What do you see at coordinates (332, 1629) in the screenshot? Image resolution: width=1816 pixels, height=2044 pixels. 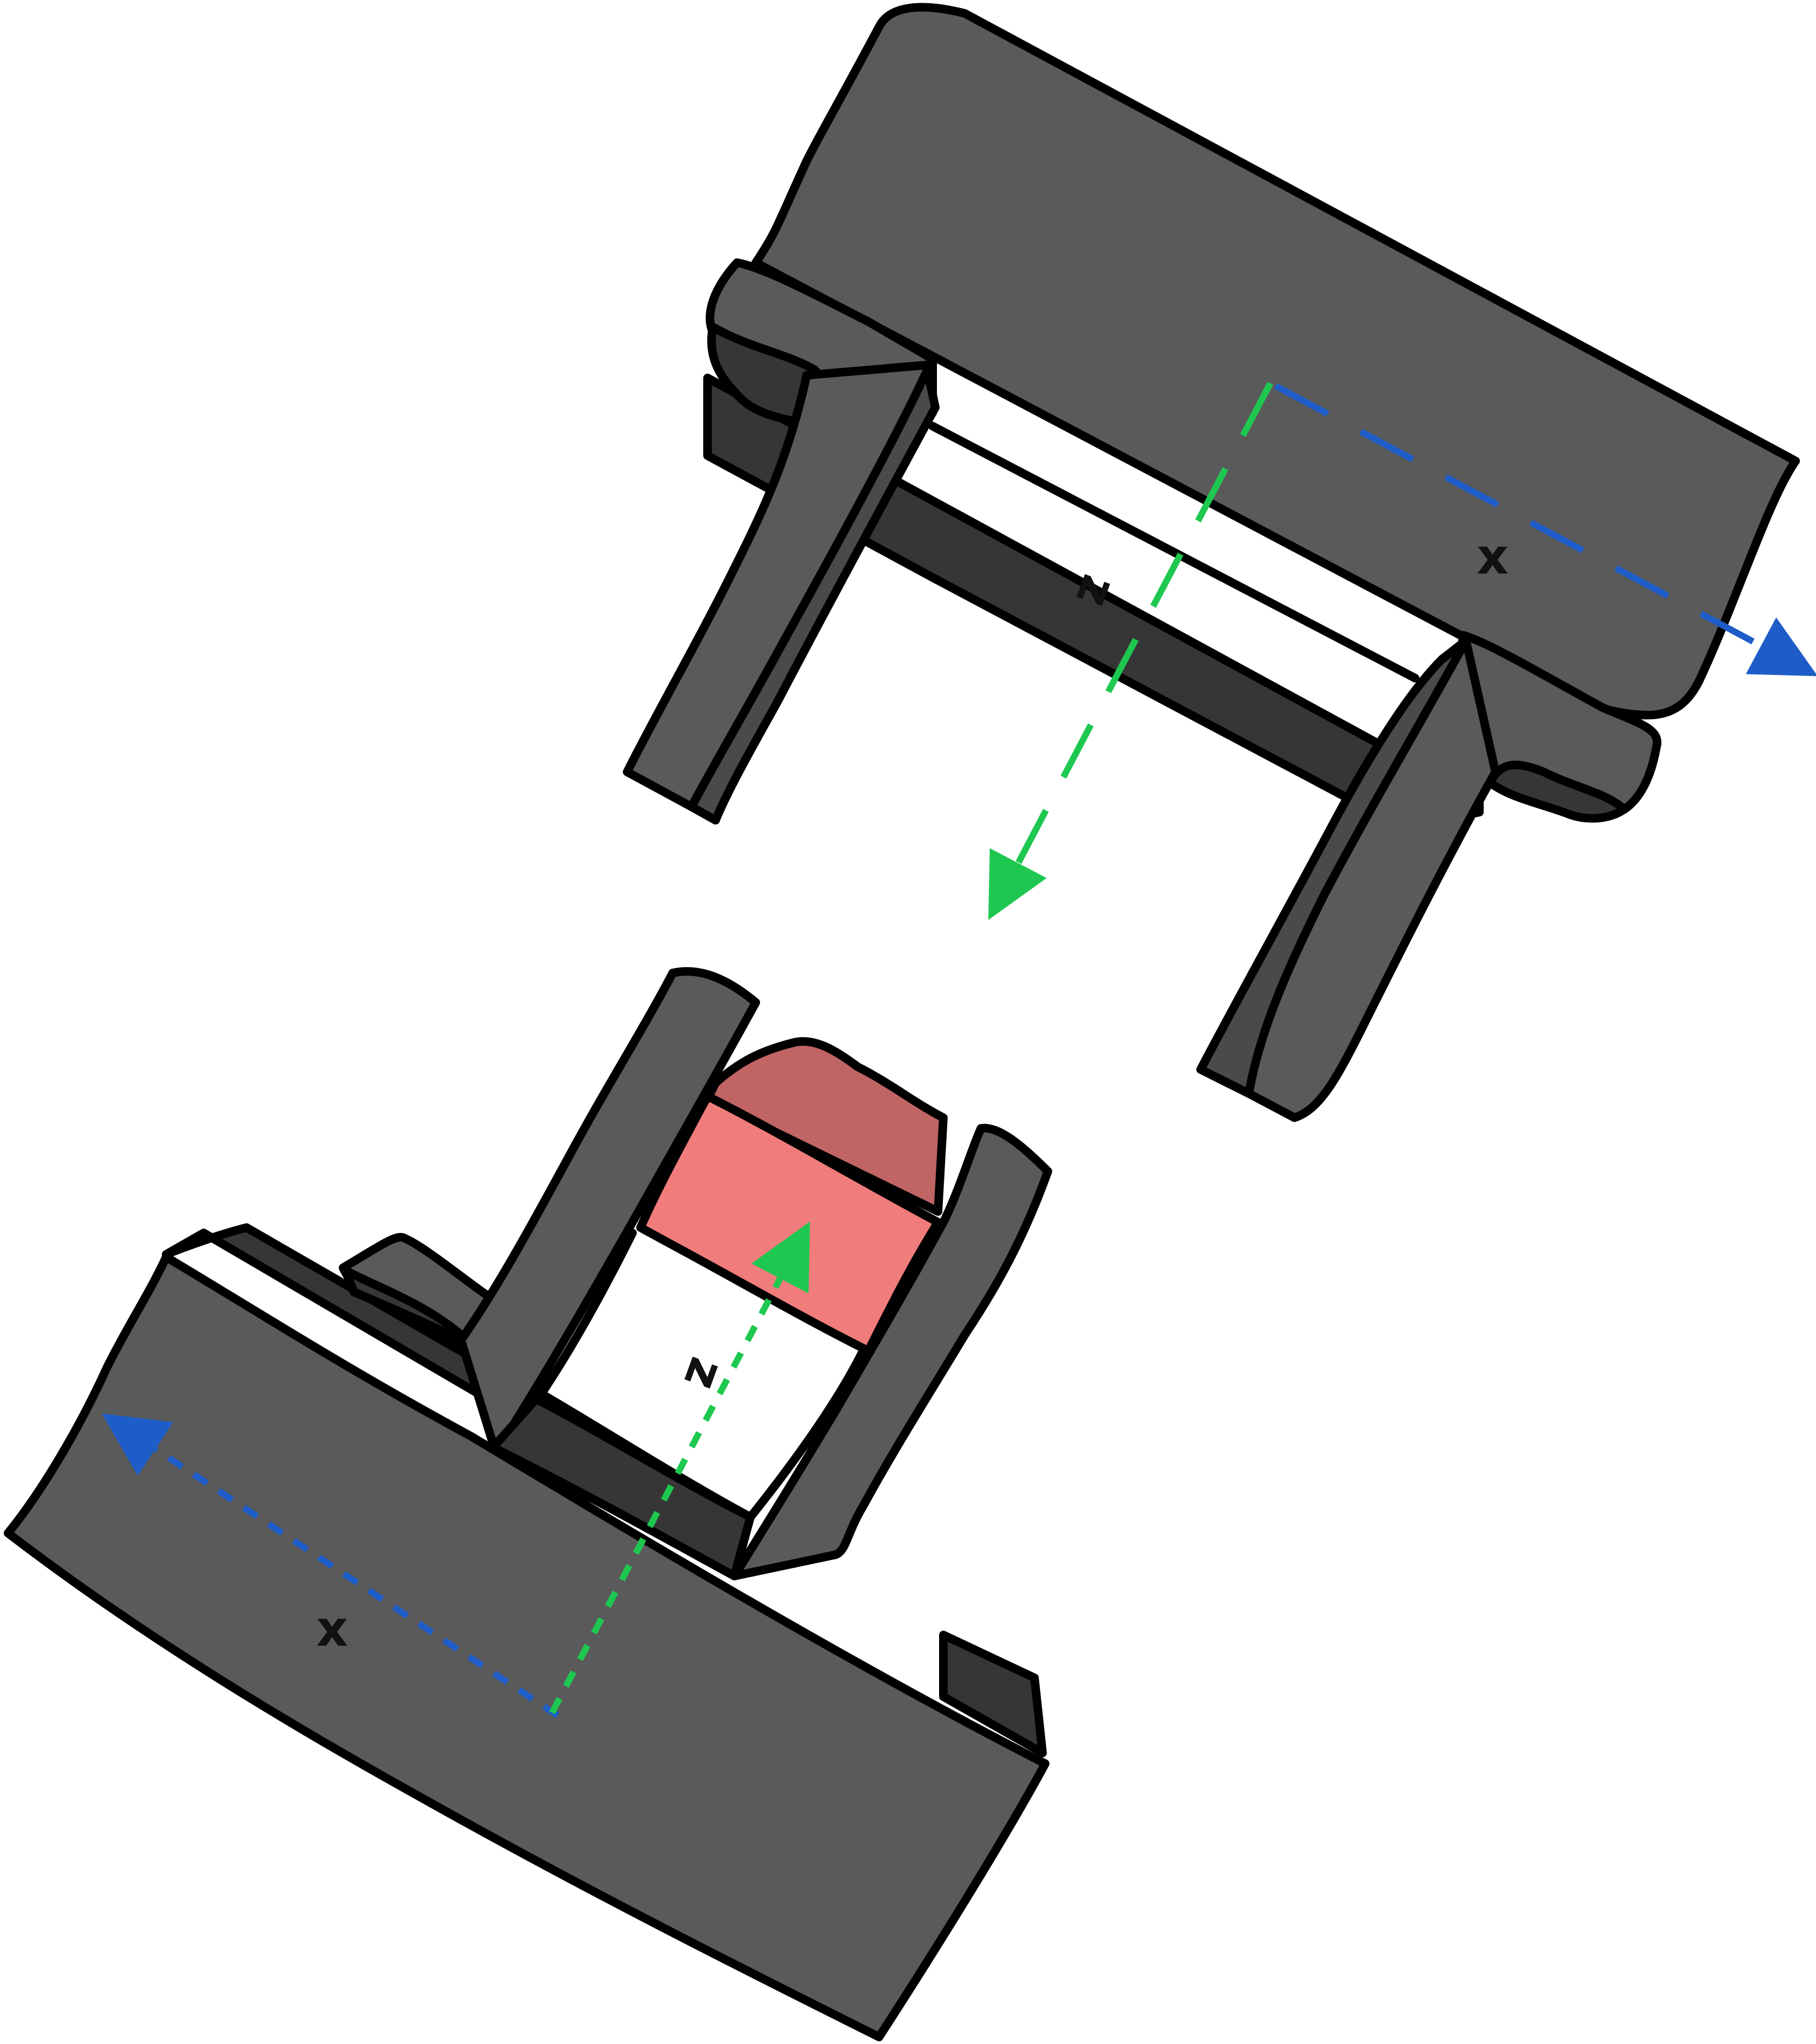 I see `lower-x-label: x` at bounding box center [332, 1629].